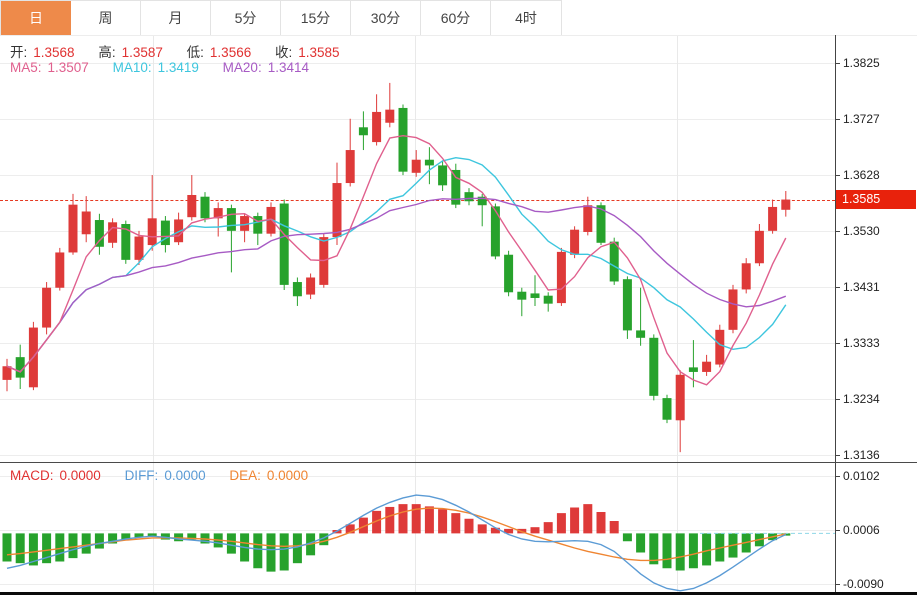 The height and width of the screenshot is (597, 917). I want to click on ma10-label: MA10:, so click(132, 67).